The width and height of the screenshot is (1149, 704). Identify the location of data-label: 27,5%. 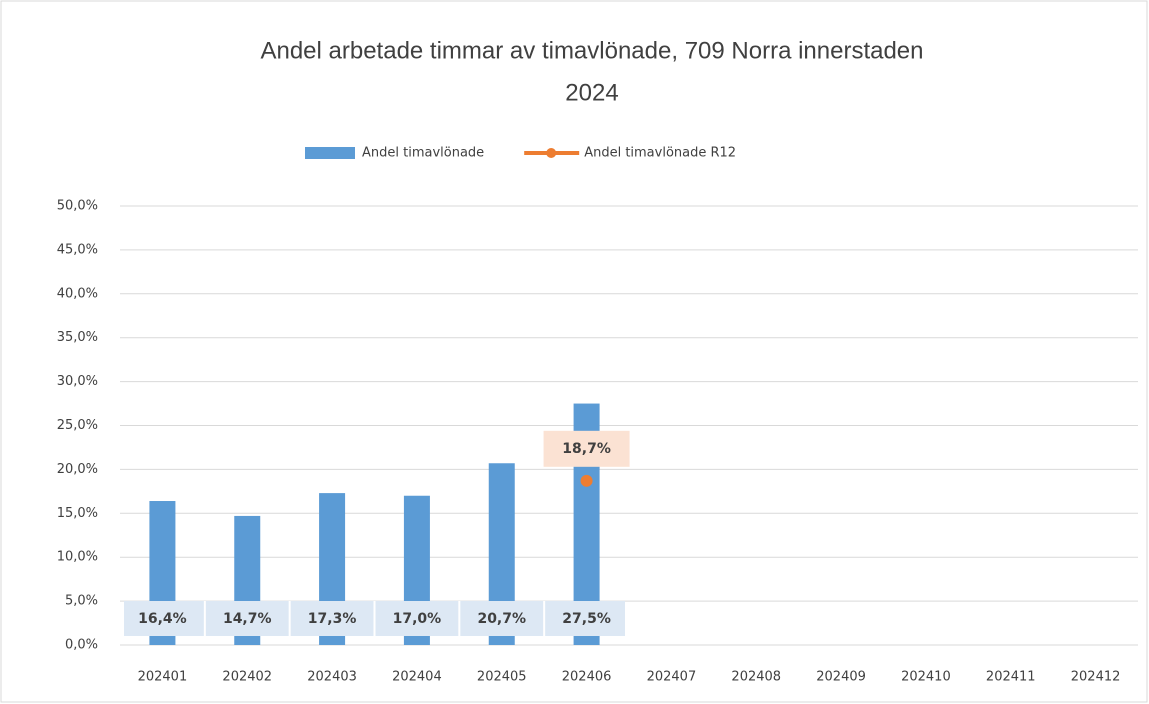
(586, 619).